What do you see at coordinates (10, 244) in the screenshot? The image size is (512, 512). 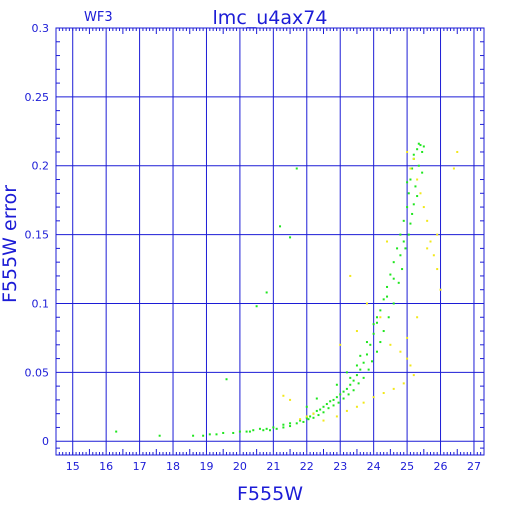 I see `y-axis-label: F555W error` at bounding box center [10, 244].